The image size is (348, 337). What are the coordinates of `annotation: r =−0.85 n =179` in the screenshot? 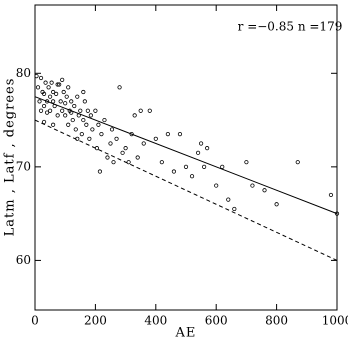 It's located at (290, 27).